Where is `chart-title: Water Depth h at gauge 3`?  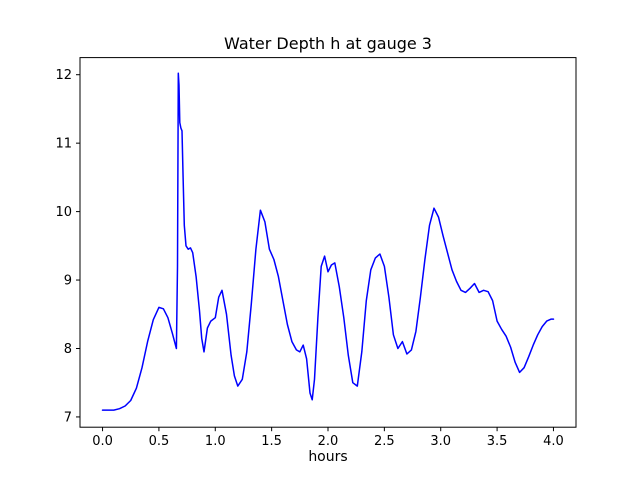 chart-title: Water Depth h at gauge 3 is located at coordinates (328, 43).